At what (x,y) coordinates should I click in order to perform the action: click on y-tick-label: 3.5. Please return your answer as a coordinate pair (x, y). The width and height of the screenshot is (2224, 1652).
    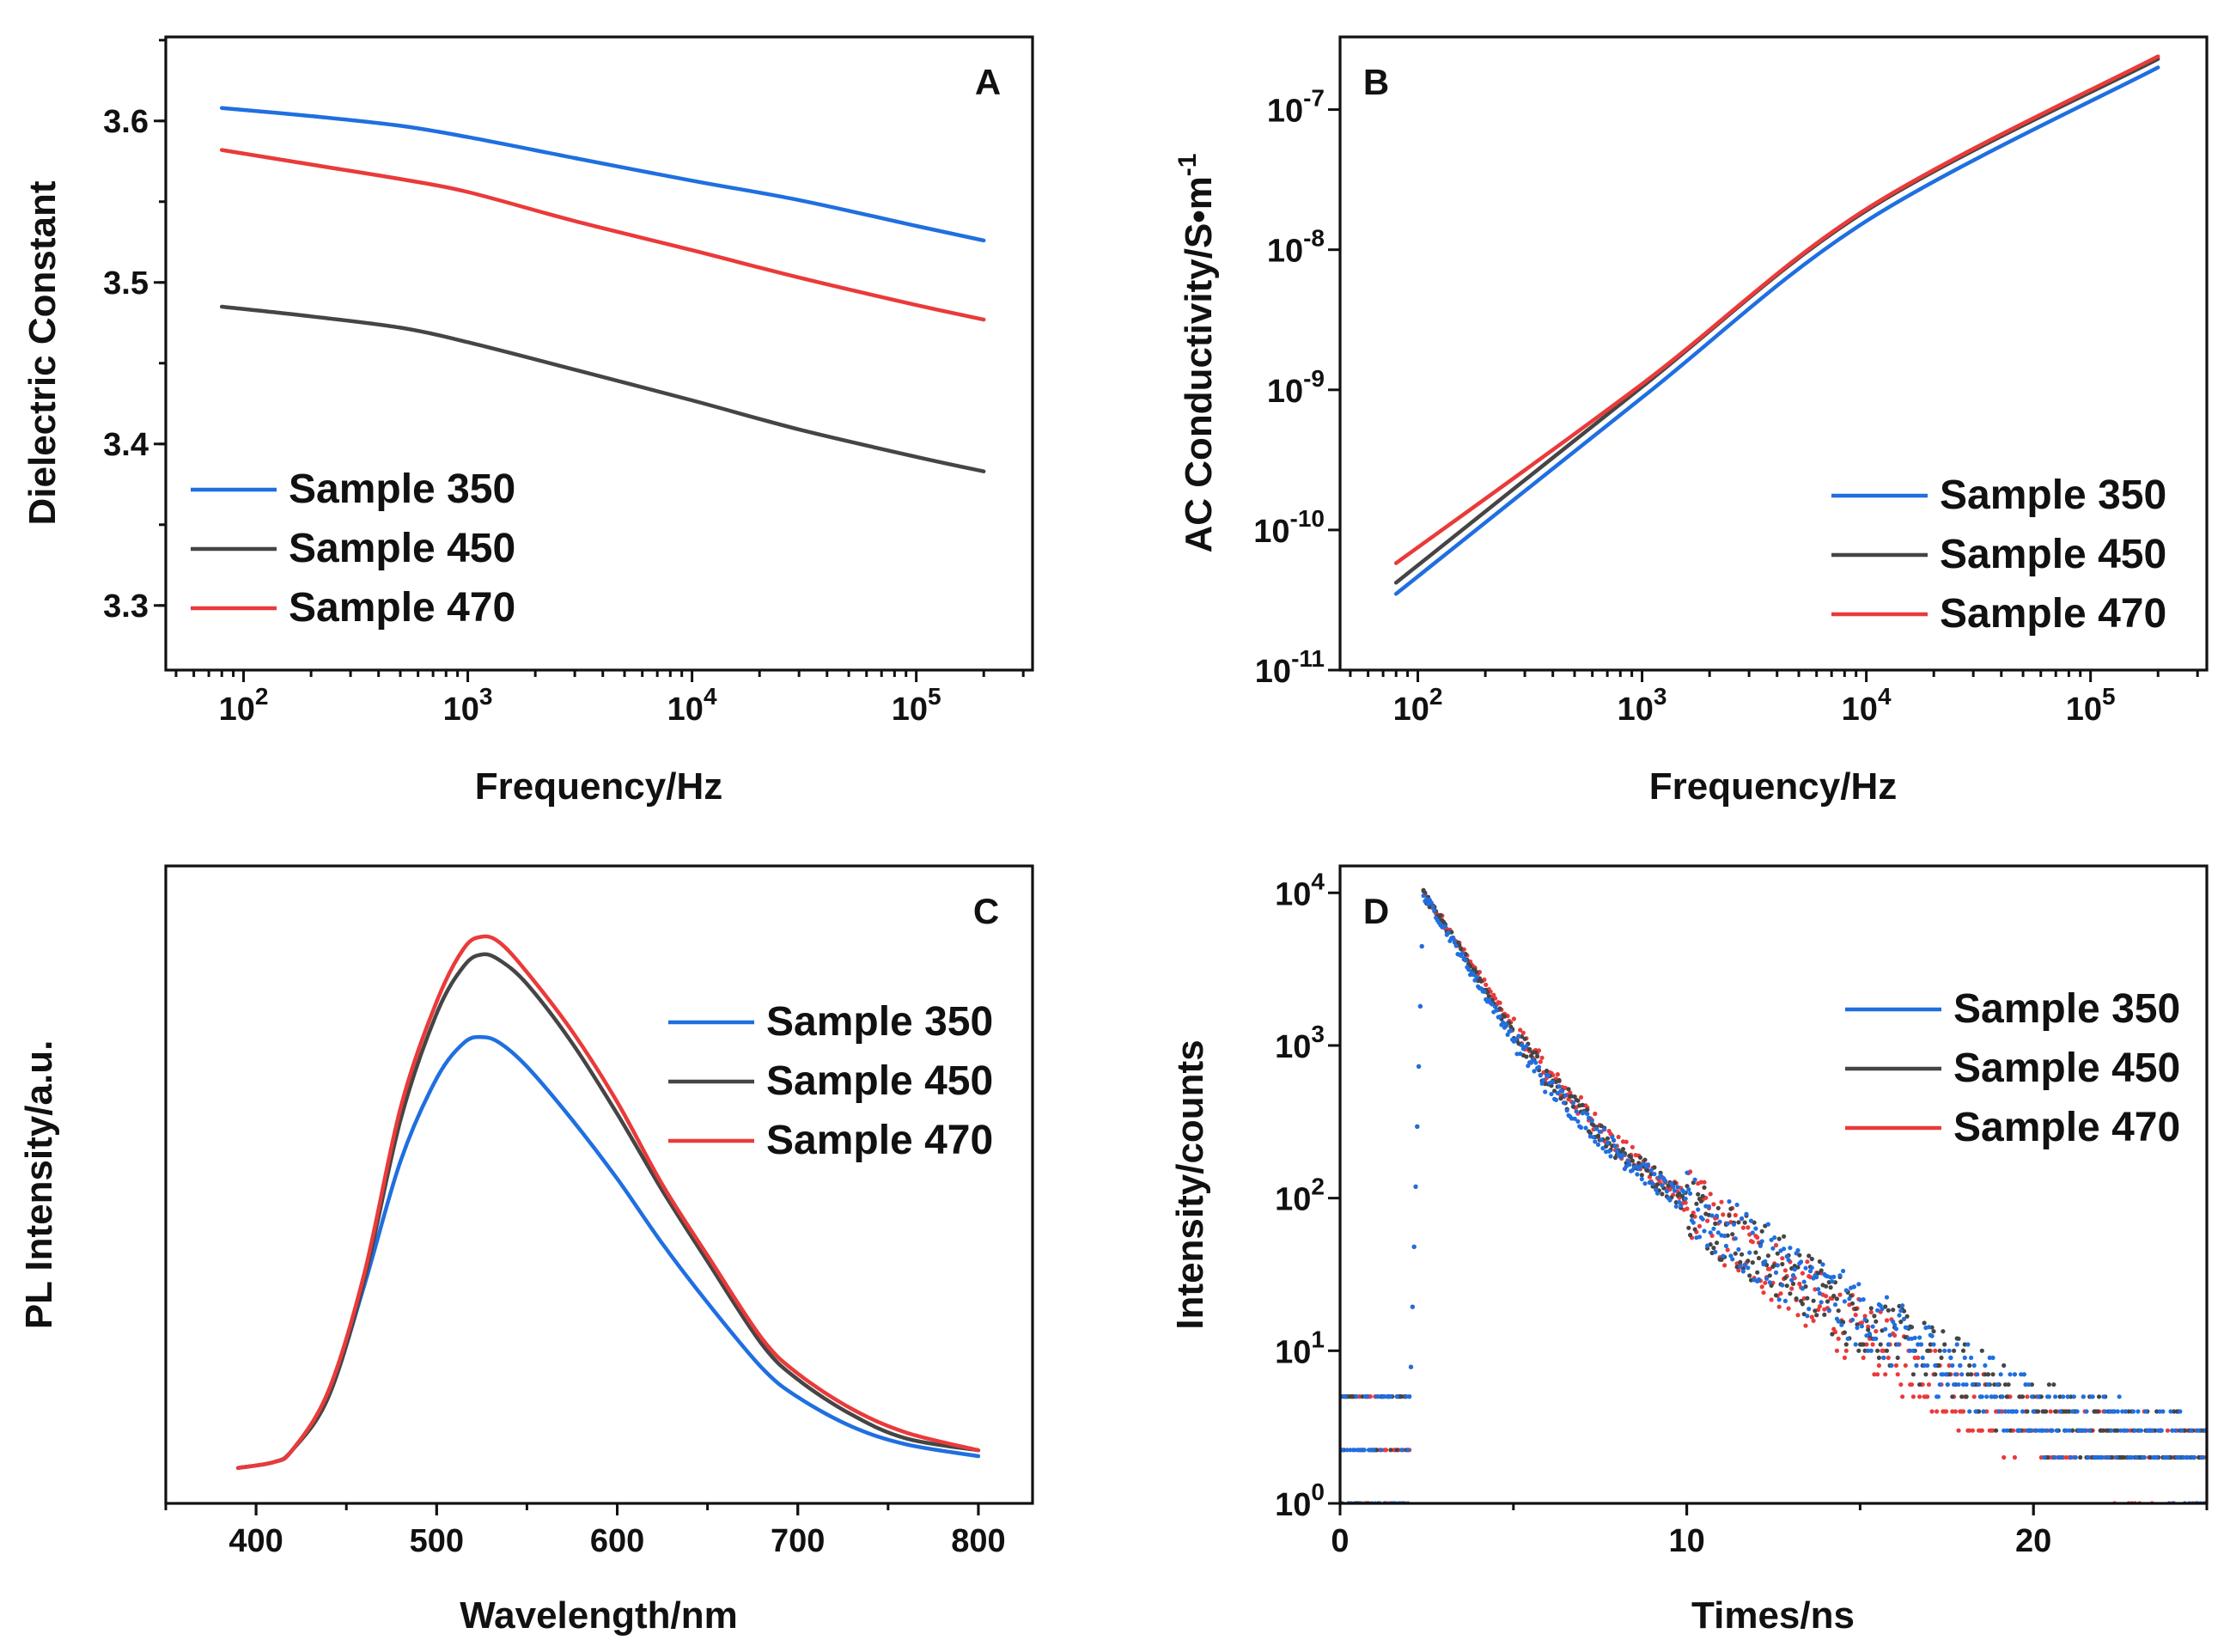
    Looking at the image, I should click on (126, 283).